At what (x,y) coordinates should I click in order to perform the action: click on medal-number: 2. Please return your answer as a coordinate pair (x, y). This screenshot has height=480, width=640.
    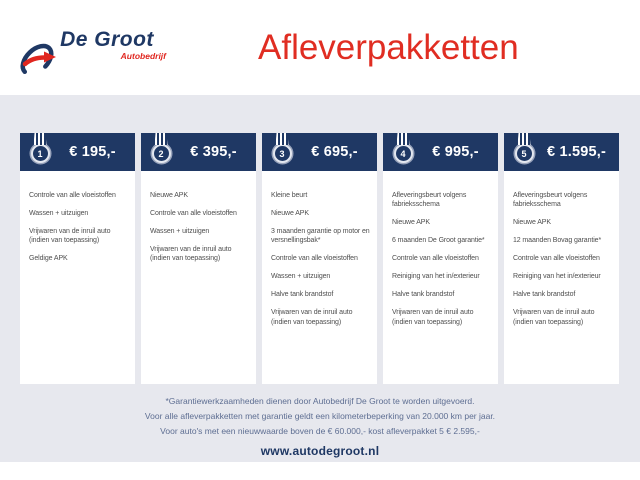
    Looking at the image, I should click on (161, 153).